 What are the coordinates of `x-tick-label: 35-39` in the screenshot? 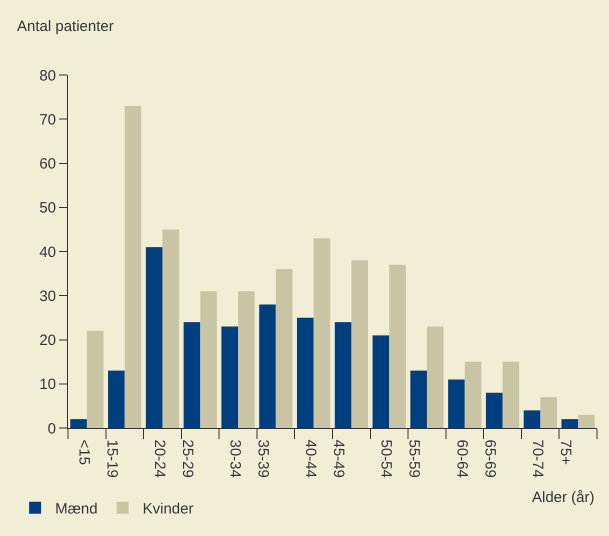 It's located at (263, 459).